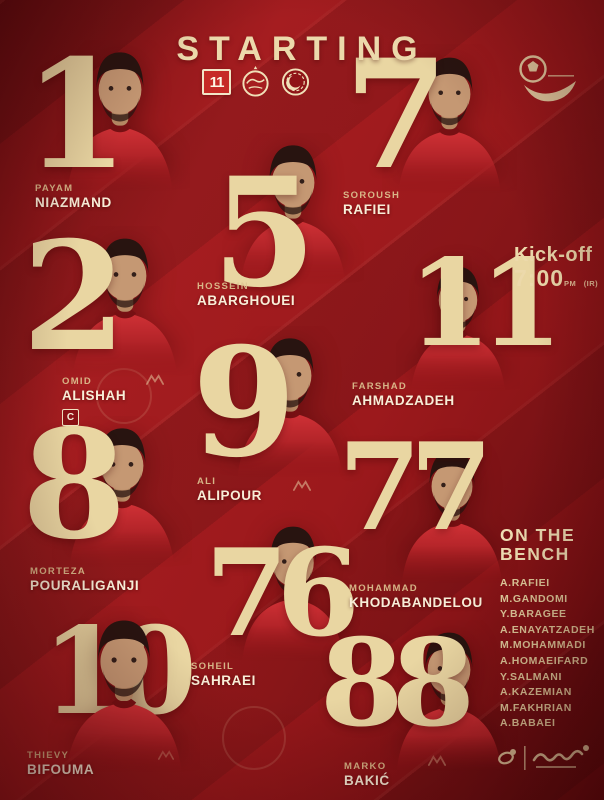 Image resolution: width=604 pixels, height=800 pixels. I want to click on bench-player: A.RAFIEI, so click(525, 583).